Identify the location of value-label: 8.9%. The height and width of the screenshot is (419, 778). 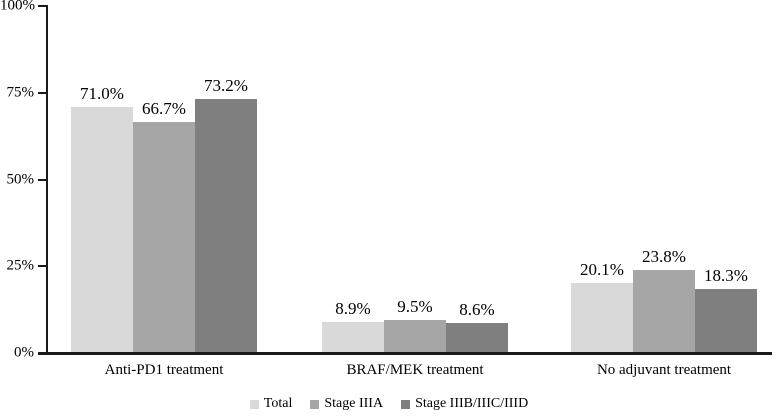
(353, 309).